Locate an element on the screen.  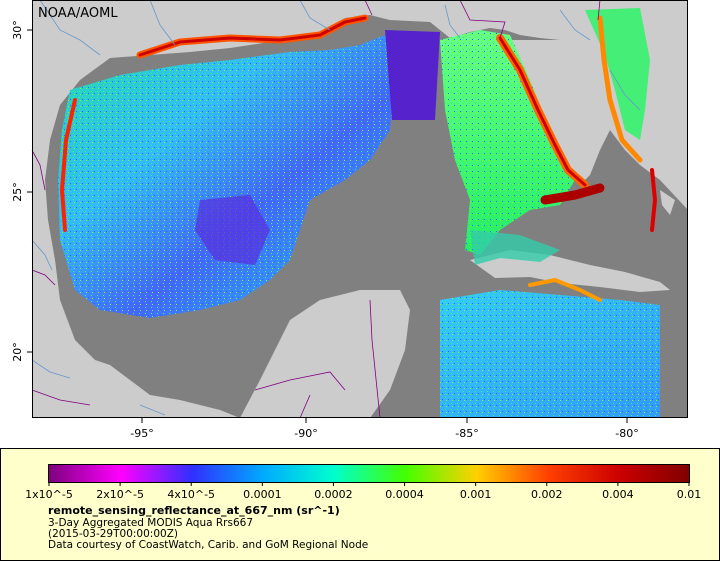
watermark: NOAA/AOML is located at coordinates (78, 13).